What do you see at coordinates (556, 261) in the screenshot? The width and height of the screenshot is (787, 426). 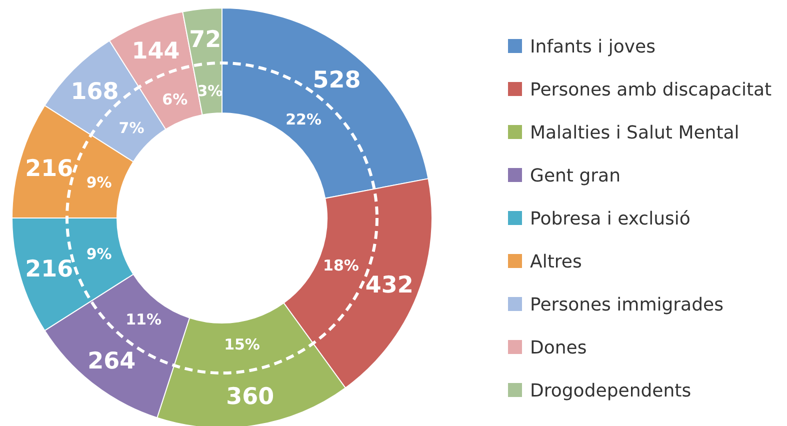 I see `legend-label: Altres` at bounding box center [556, 261].